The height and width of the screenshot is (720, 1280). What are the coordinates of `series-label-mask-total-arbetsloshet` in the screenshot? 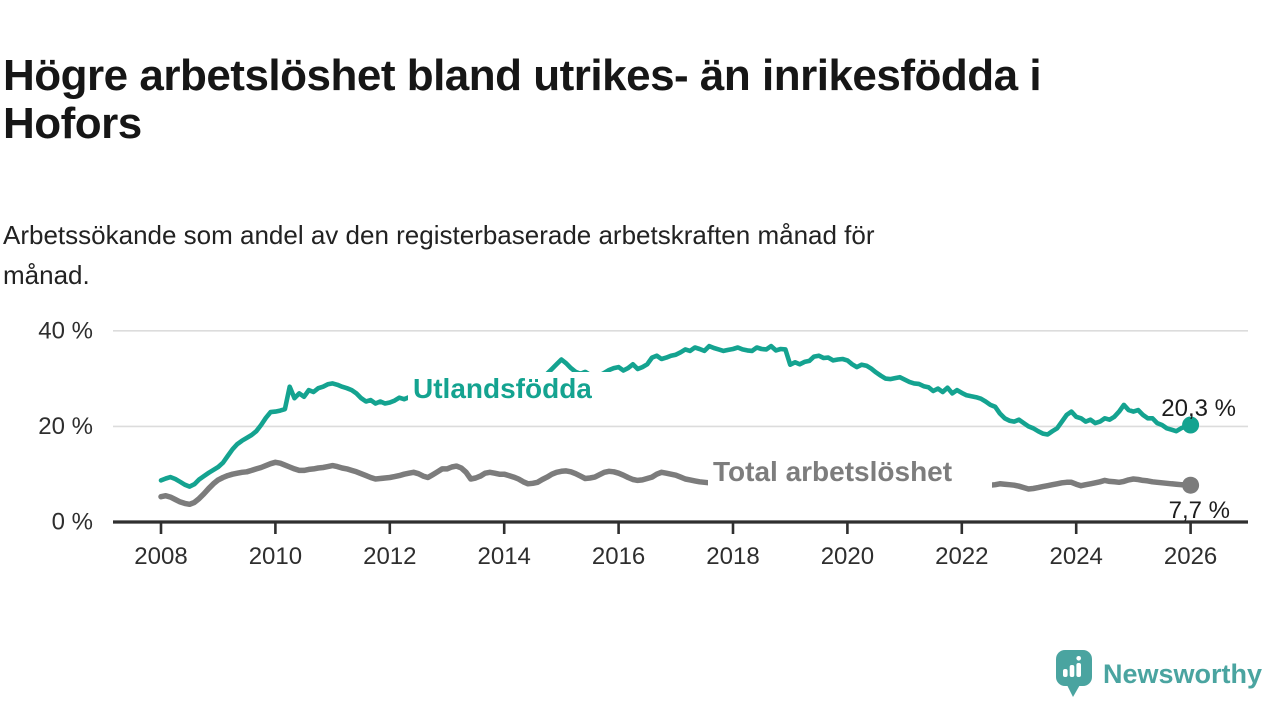 It's located at (850, 473).